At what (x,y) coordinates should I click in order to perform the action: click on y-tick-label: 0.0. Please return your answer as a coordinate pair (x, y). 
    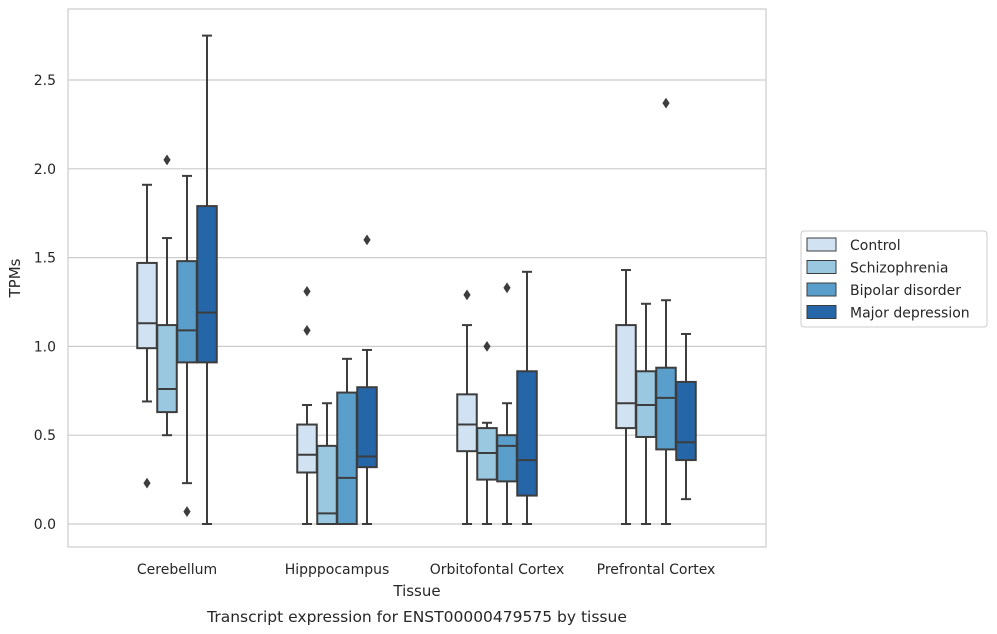
    Looking at the image, I should click on (45, 525).